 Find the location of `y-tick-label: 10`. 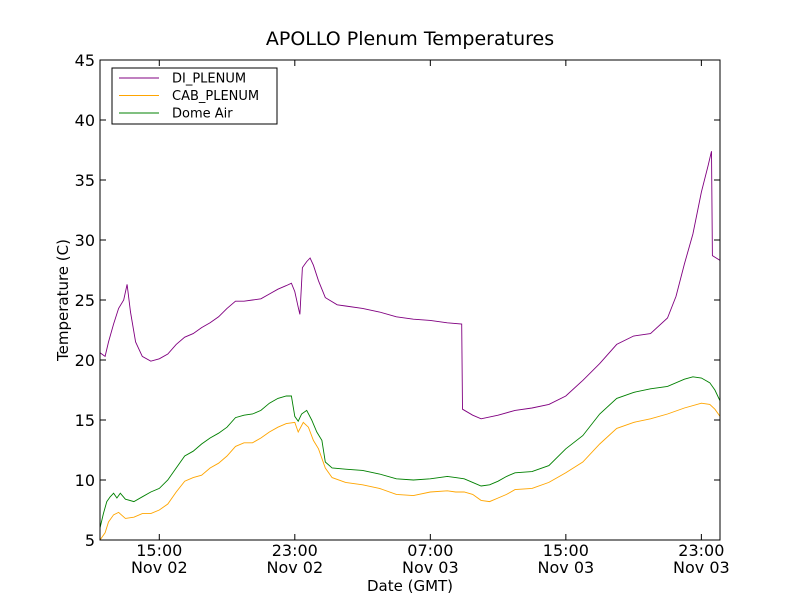

y-tick-label: 10 is located at coordinates (85, 480).